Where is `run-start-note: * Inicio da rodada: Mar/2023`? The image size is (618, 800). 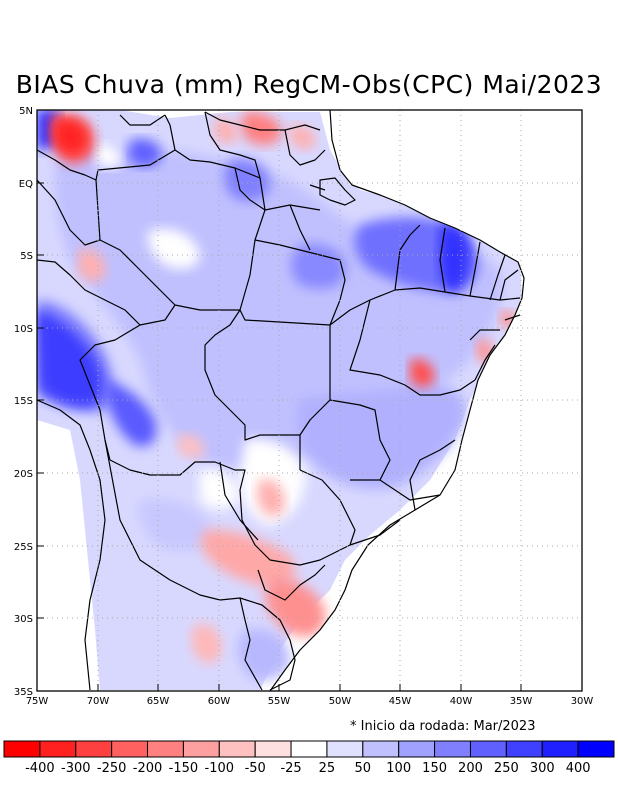
run-start-note: * Inicio da rodada: Mar/2023 is located at coordinates (443, 726).